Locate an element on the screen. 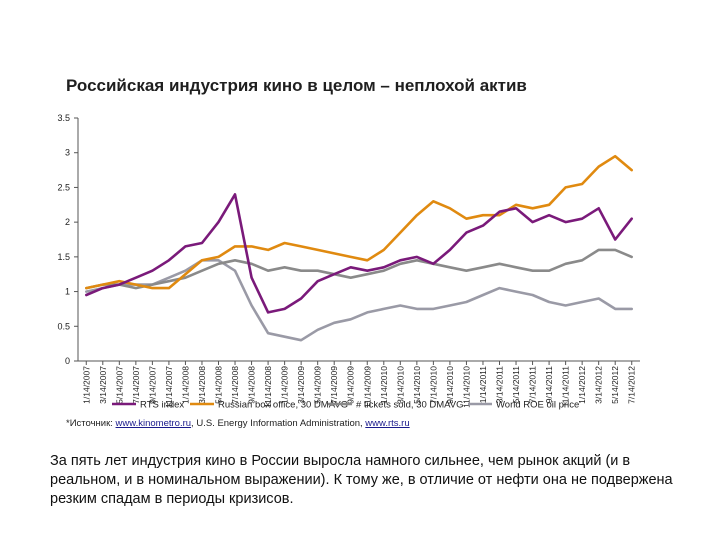 Image resolution: width=720 pixels, height=540 pixels. y-tick-label: 3 is located at coordinates (67, 153).